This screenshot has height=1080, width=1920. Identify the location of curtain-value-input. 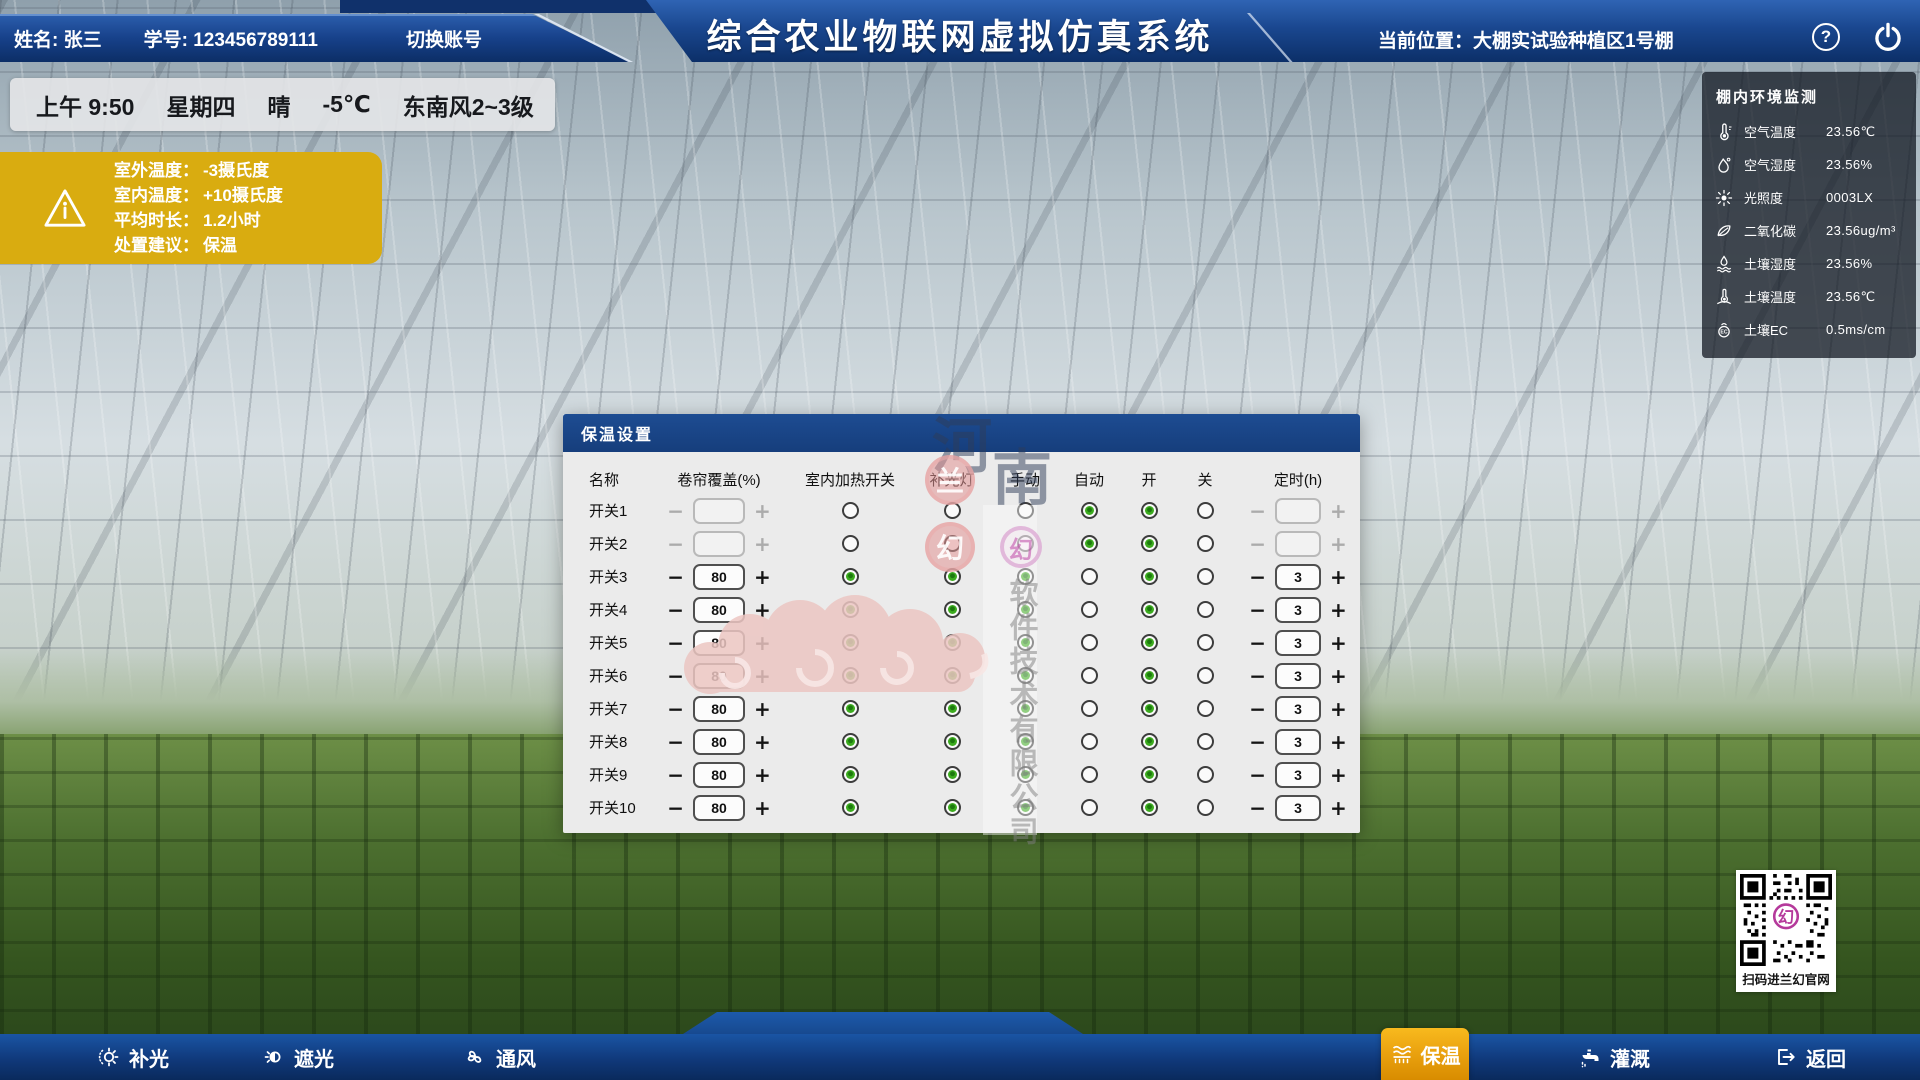
(719, 543).